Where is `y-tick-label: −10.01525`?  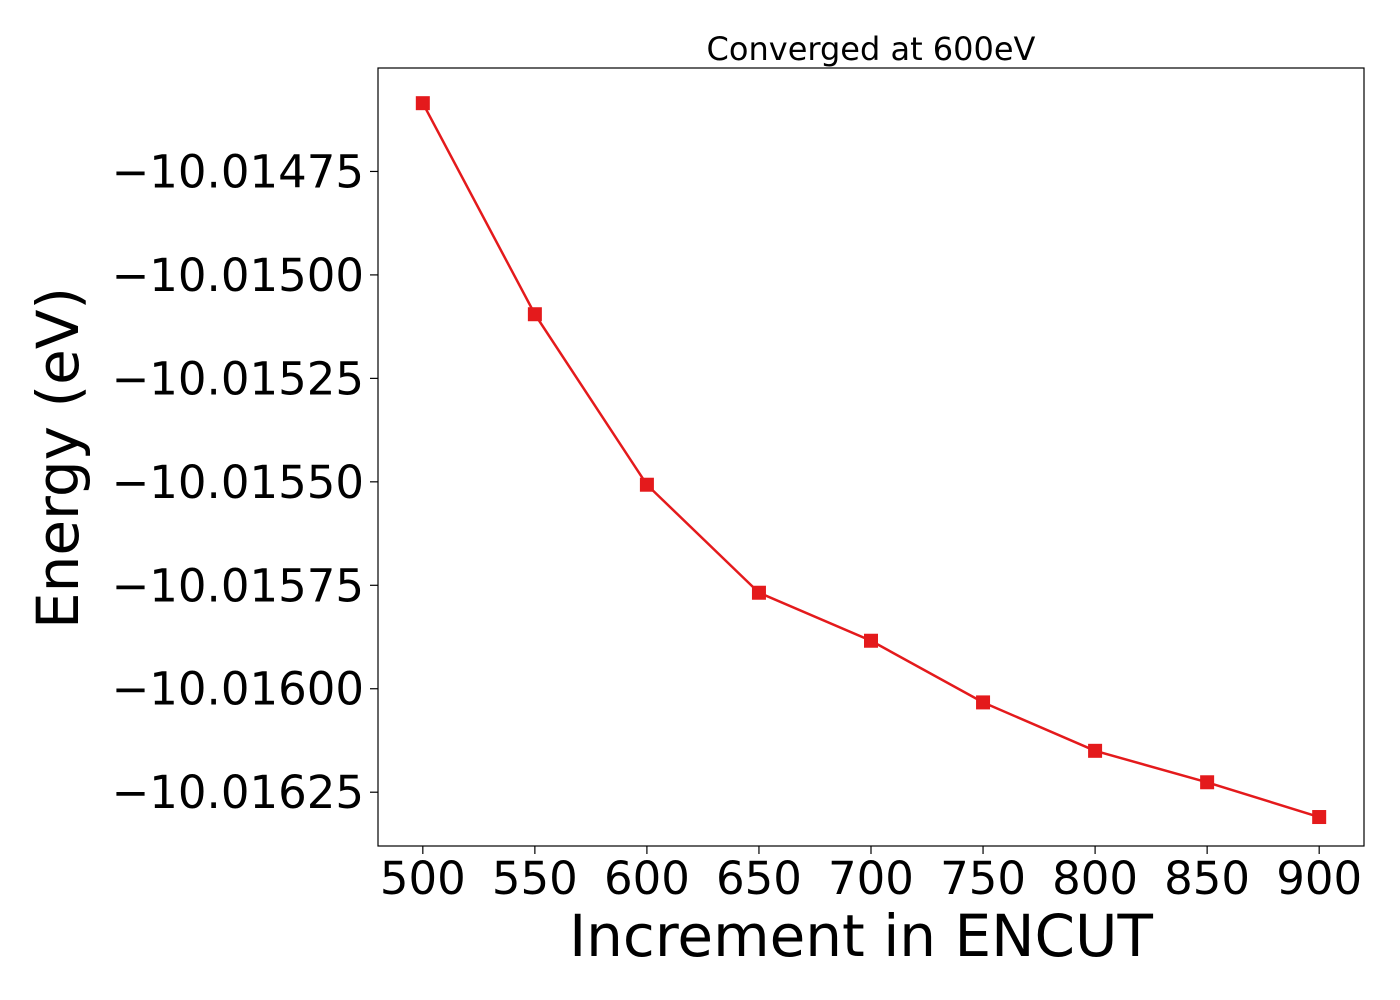
y-tick-label: −10.01525 is located at coordinates (238, 378).